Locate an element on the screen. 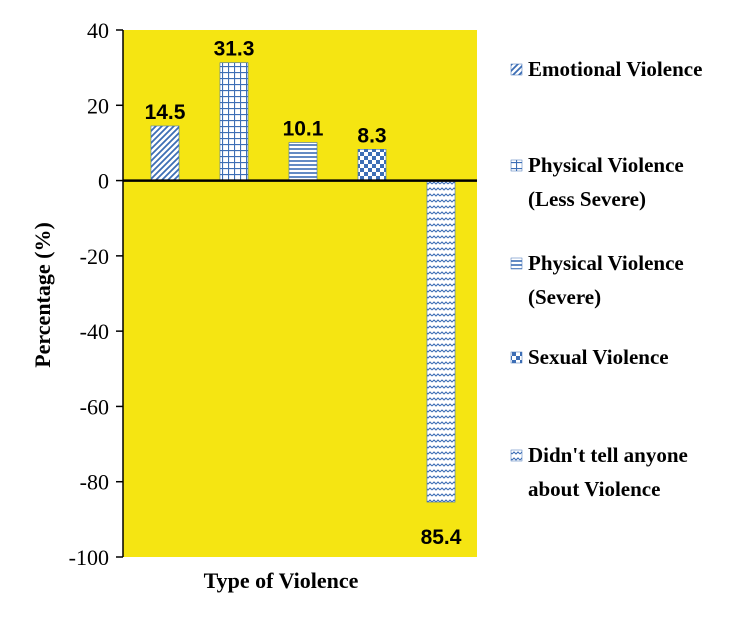 This screenshot has width=752, height=621. y-axis: 40 20 0 -20 -40 -60 -80 -100 is located at coordinates (96, 294).